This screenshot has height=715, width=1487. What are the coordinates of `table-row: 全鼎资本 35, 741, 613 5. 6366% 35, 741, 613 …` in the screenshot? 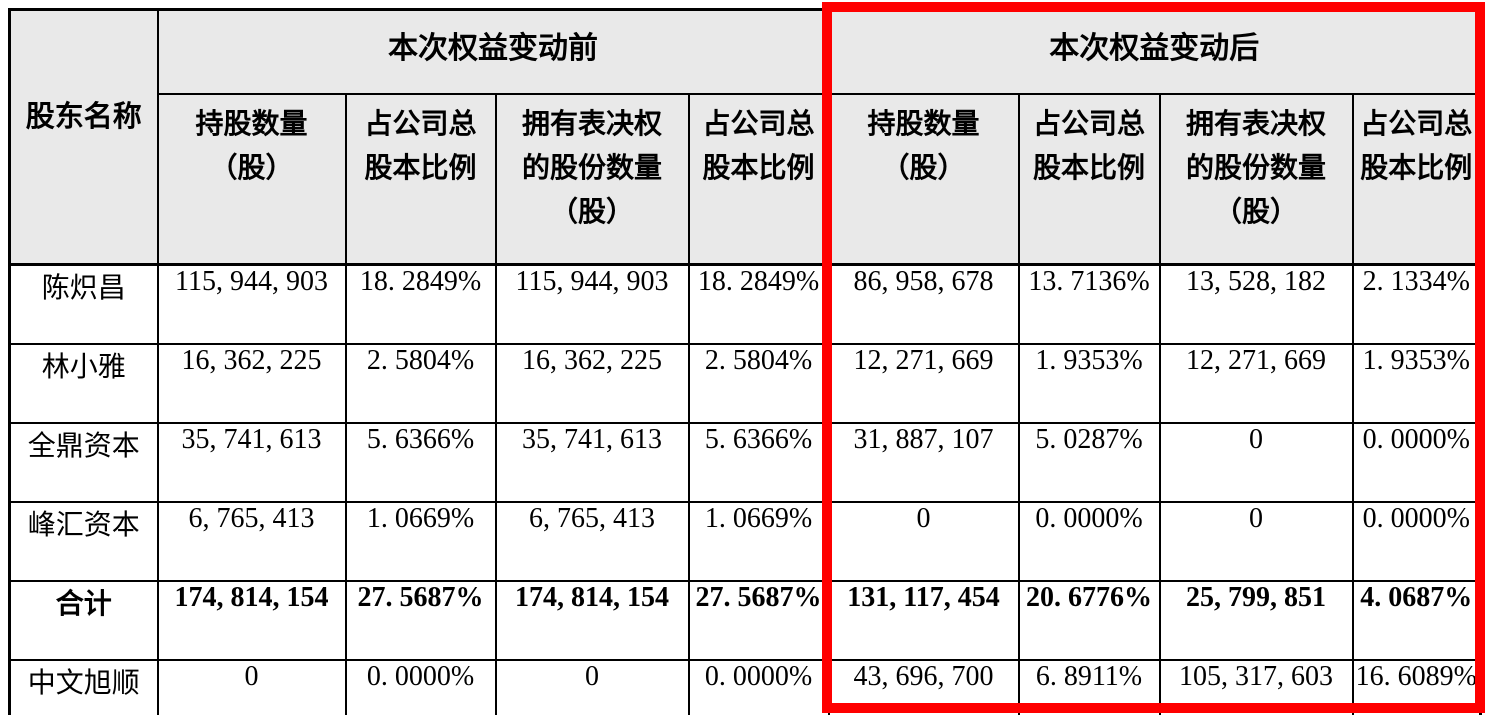 It's located at (745, 462).